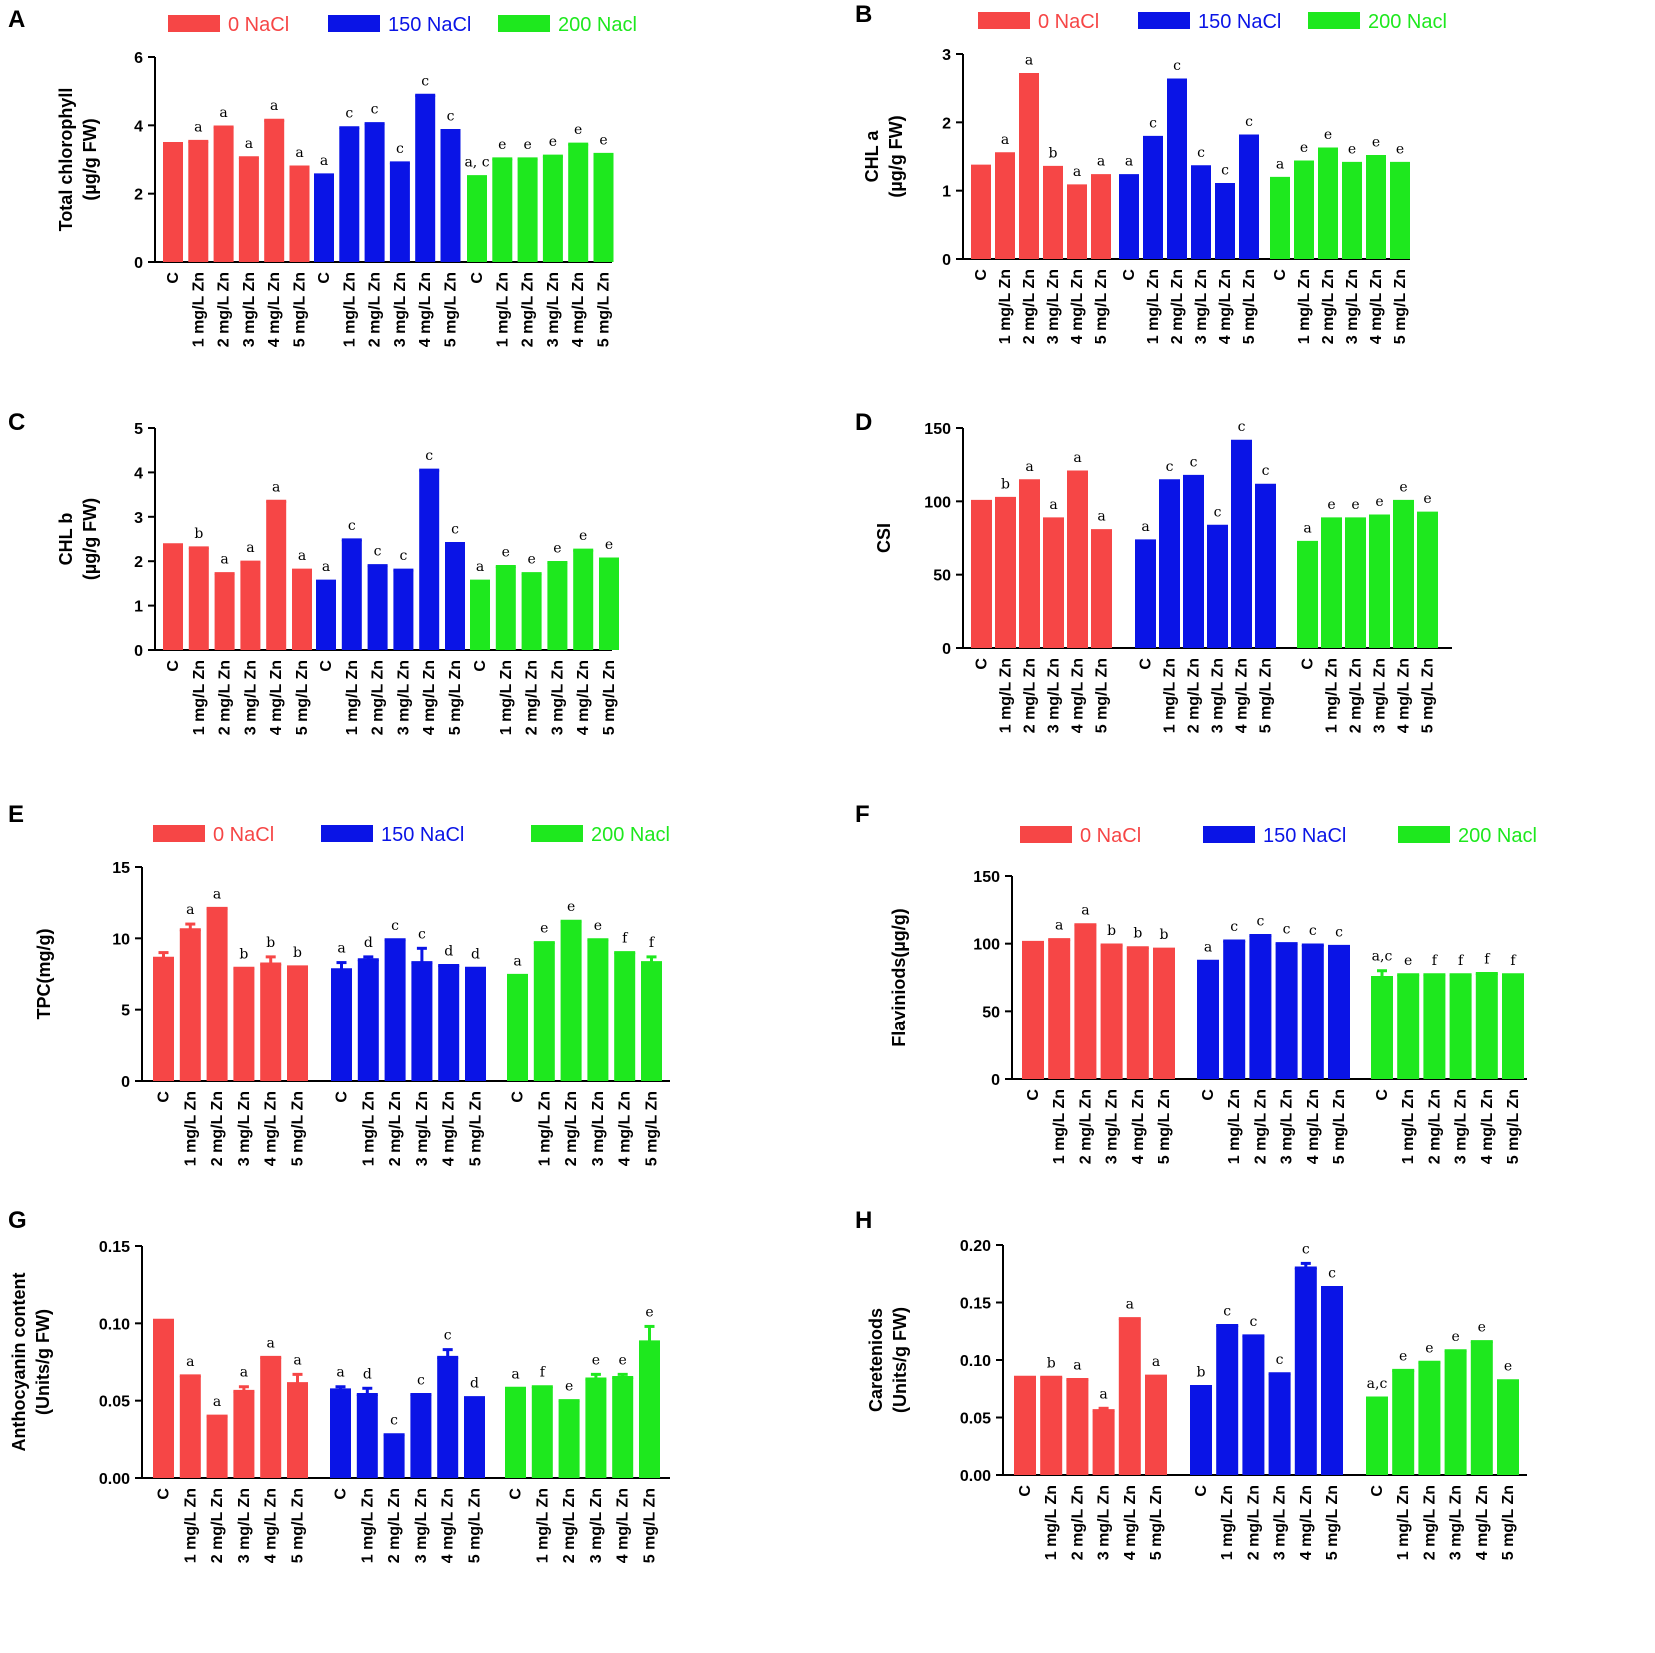  I want to click on significance-label: f, so click(1487, 959).